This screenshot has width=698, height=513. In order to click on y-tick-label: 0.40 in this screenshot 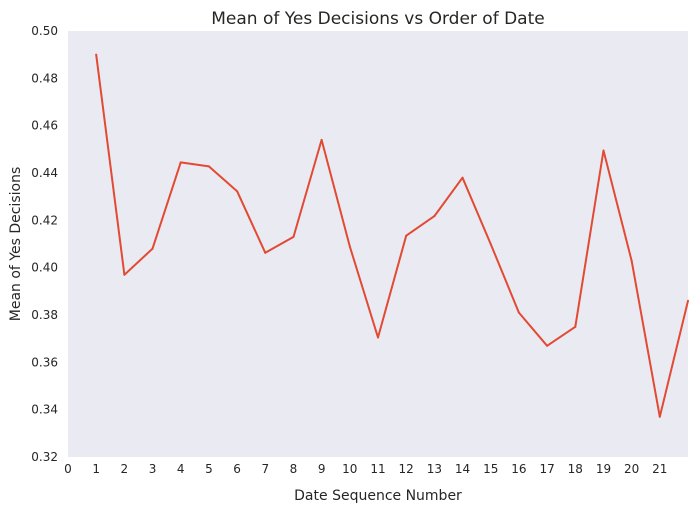, I will do `click(44, 268)`.